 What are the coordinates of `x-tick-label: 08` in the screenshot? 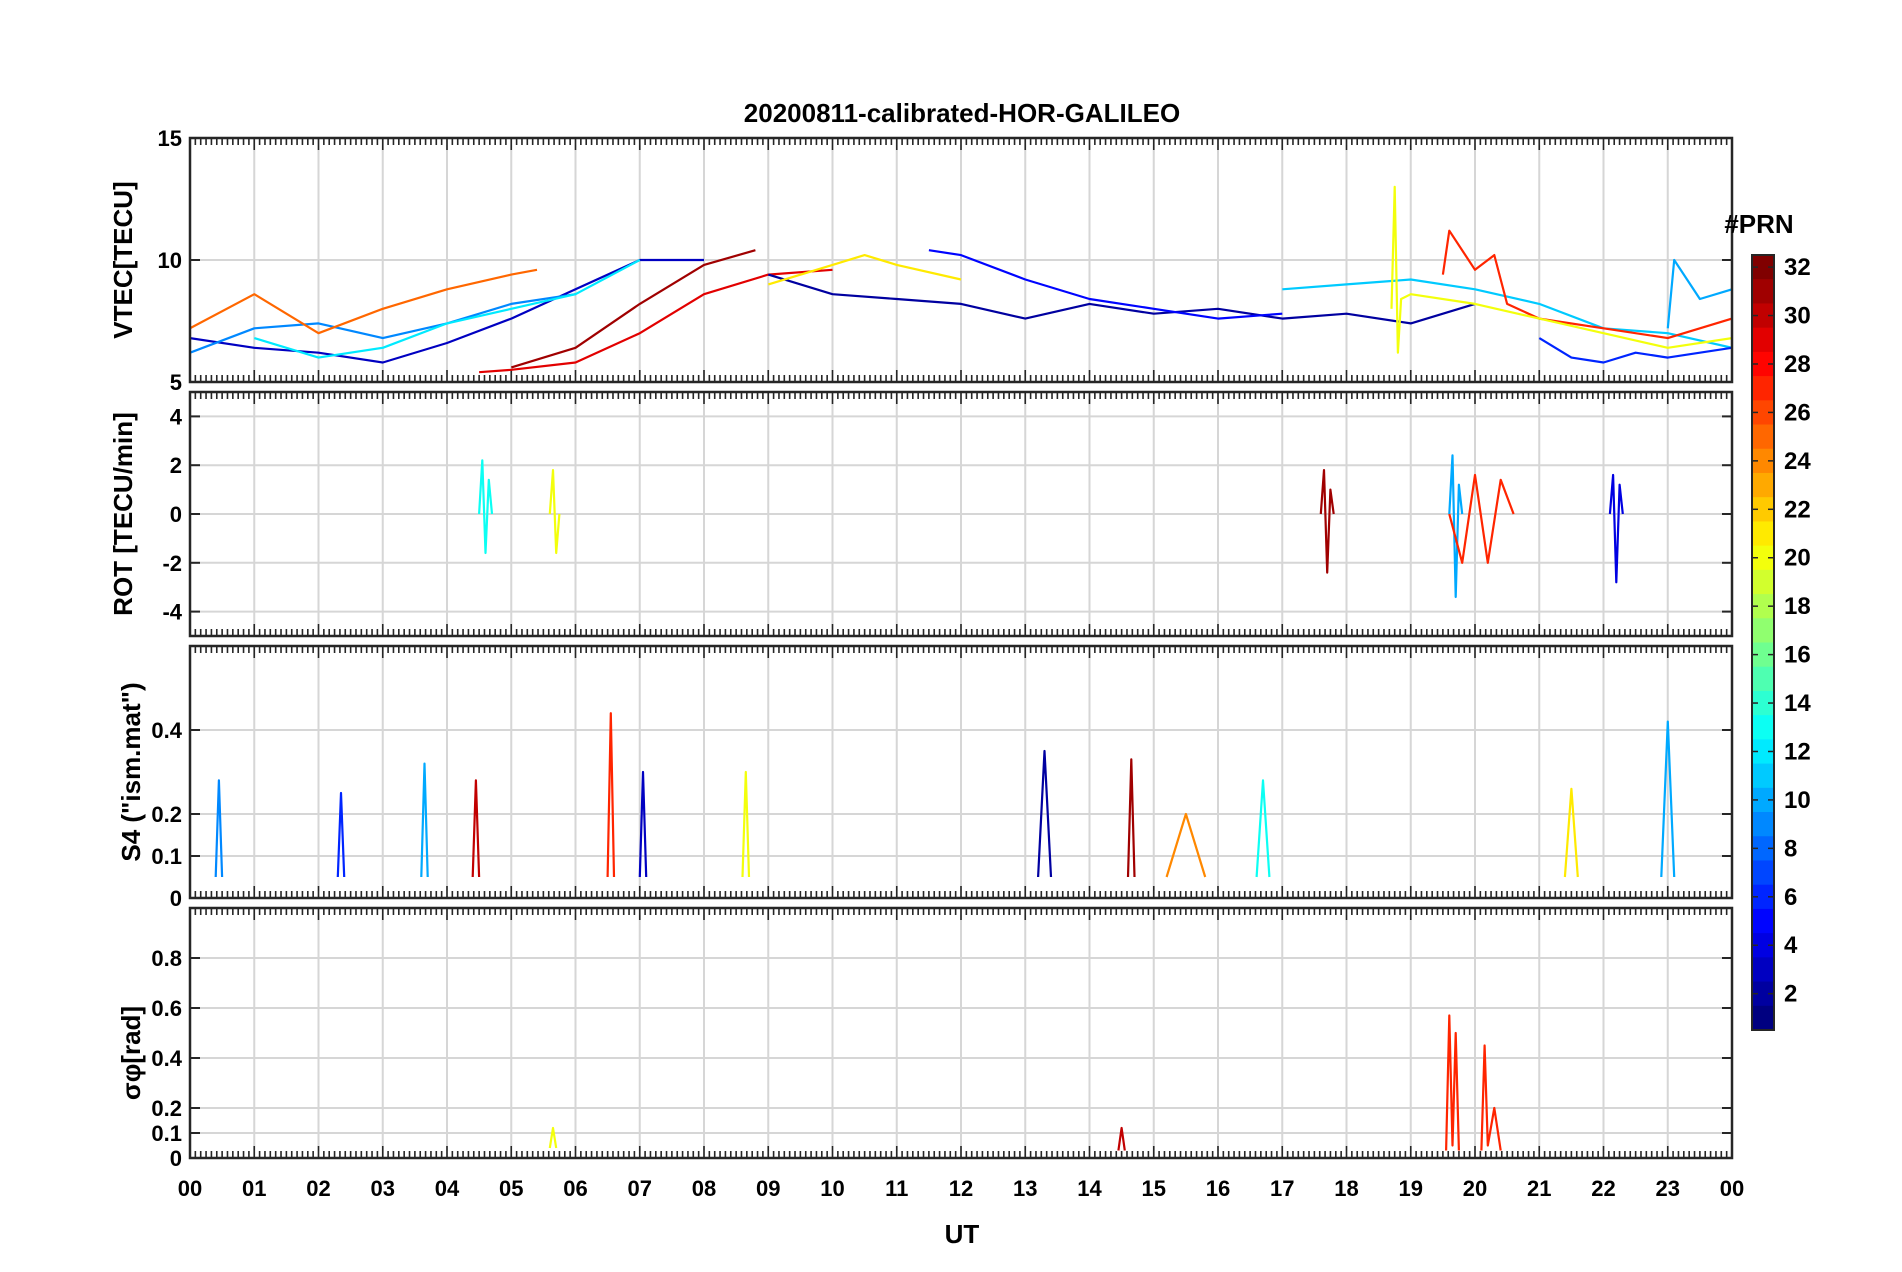 It's located at (704, 1188).